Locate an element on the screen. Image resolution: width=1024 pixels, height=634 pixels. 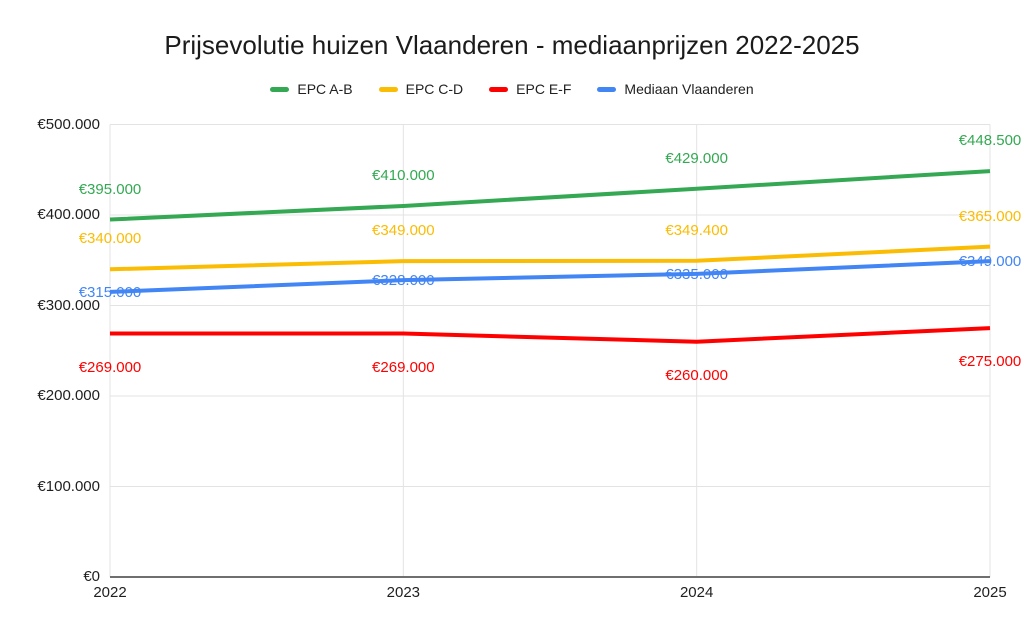
x-axis-label: 2022 is located at coordinates (110, 592).